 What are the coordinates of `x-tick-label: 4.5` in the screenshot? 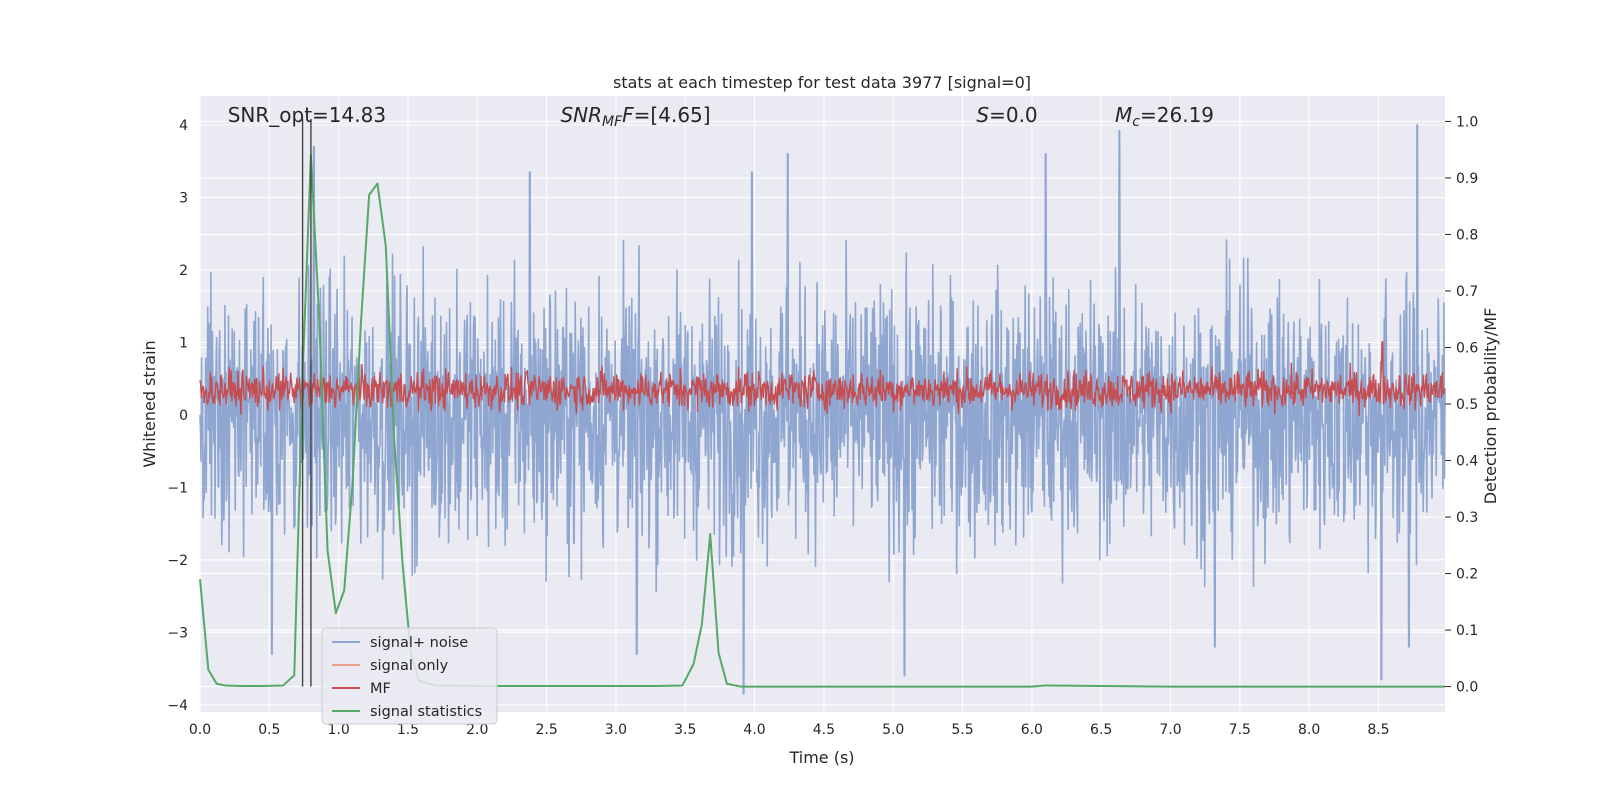 It's located at (824, 730).